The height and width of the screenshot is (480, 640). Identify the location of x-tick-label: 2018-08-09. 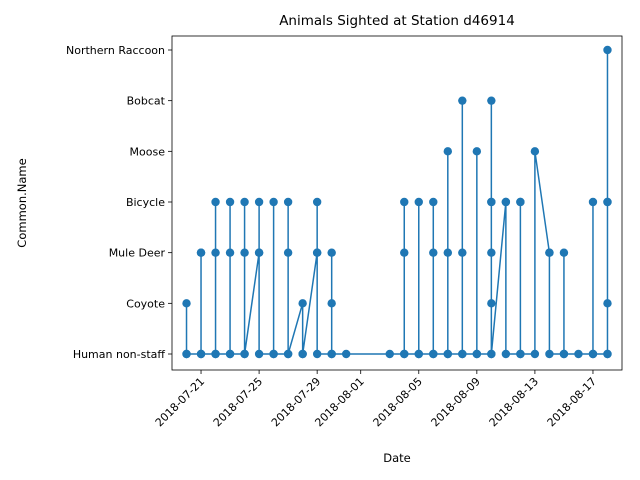
(456, 402).